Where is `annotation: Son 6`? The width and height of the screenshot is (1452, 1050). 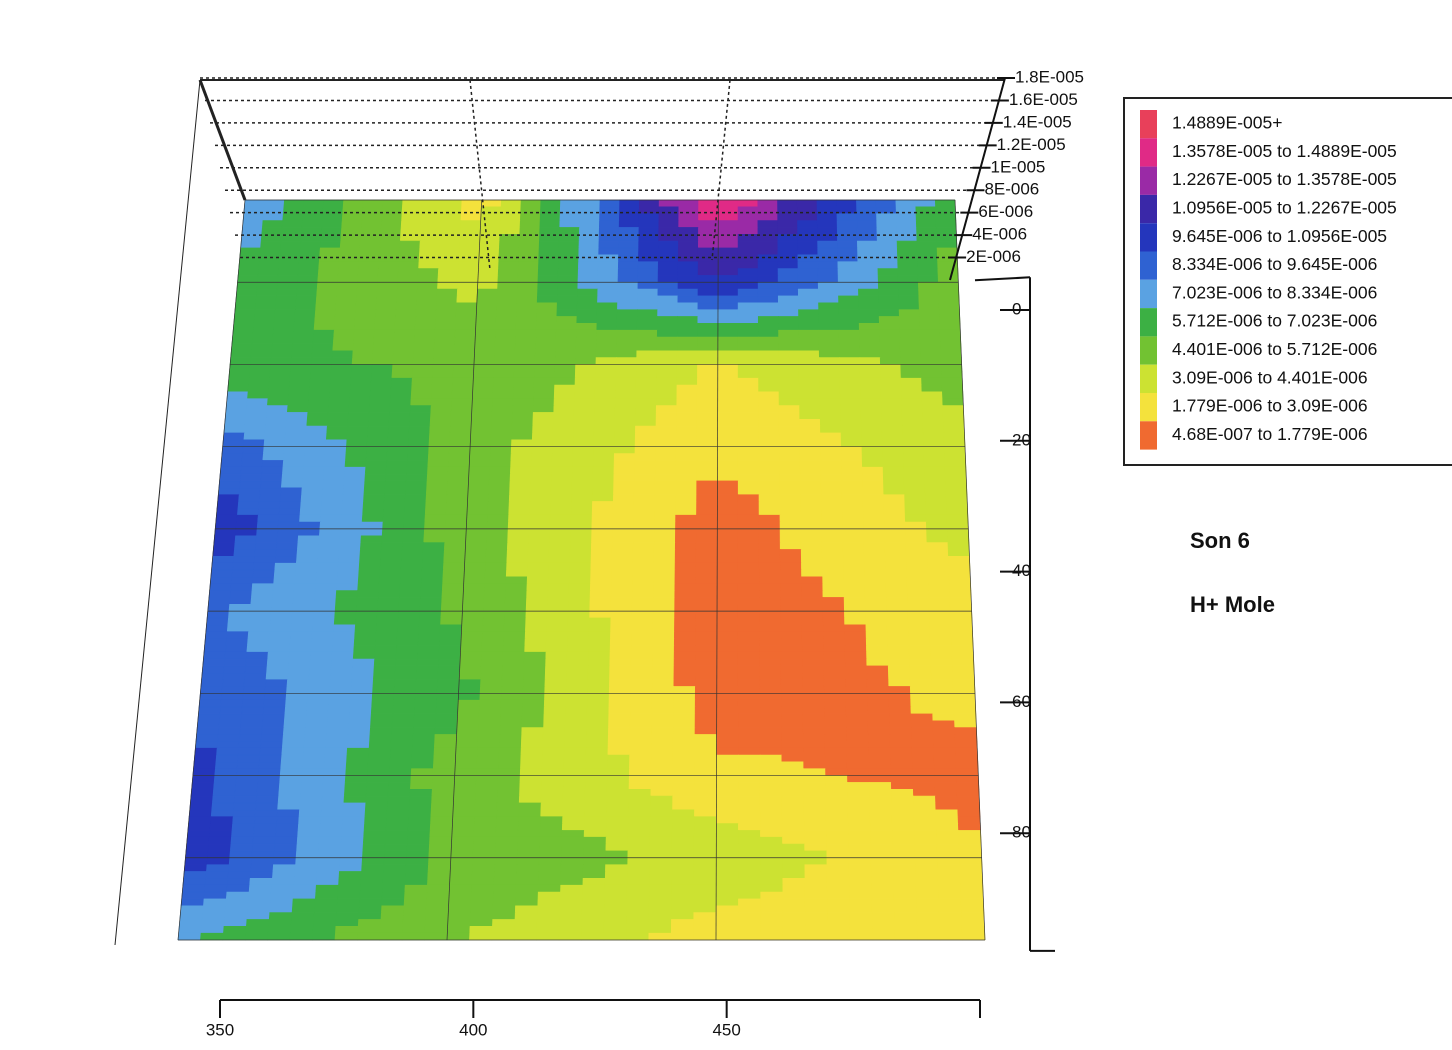 annotation: Son 6 is located at coordinates (1220, 540).